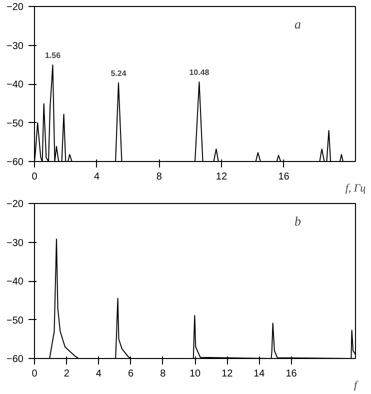 This screenshot has height=394, width=371. Describe the element at coordinates (195, 374) in the screenshot. I see `x-tick-label: 10` at that location.